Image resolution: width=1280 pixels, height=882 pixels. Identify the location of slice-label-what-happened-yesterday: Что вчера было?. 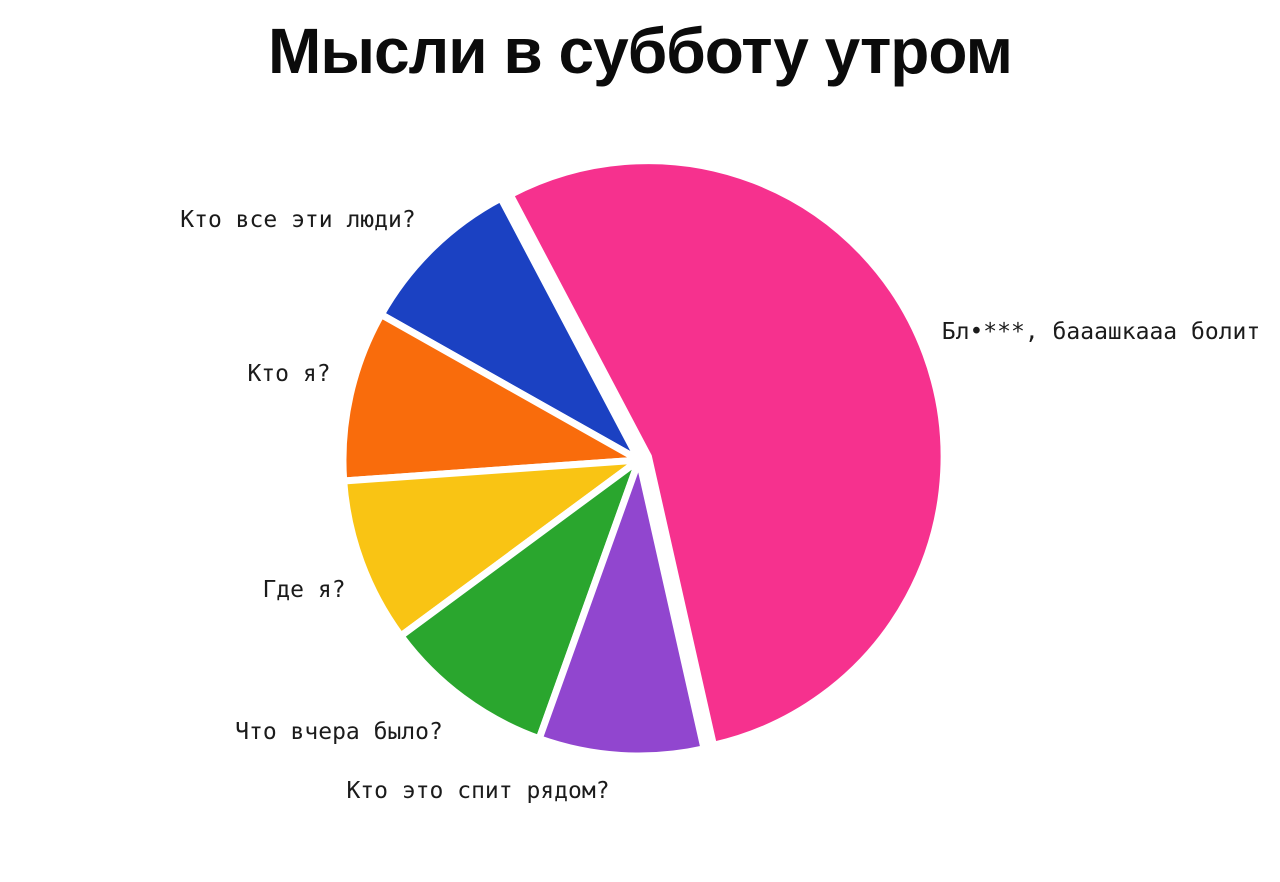
(339, 732).